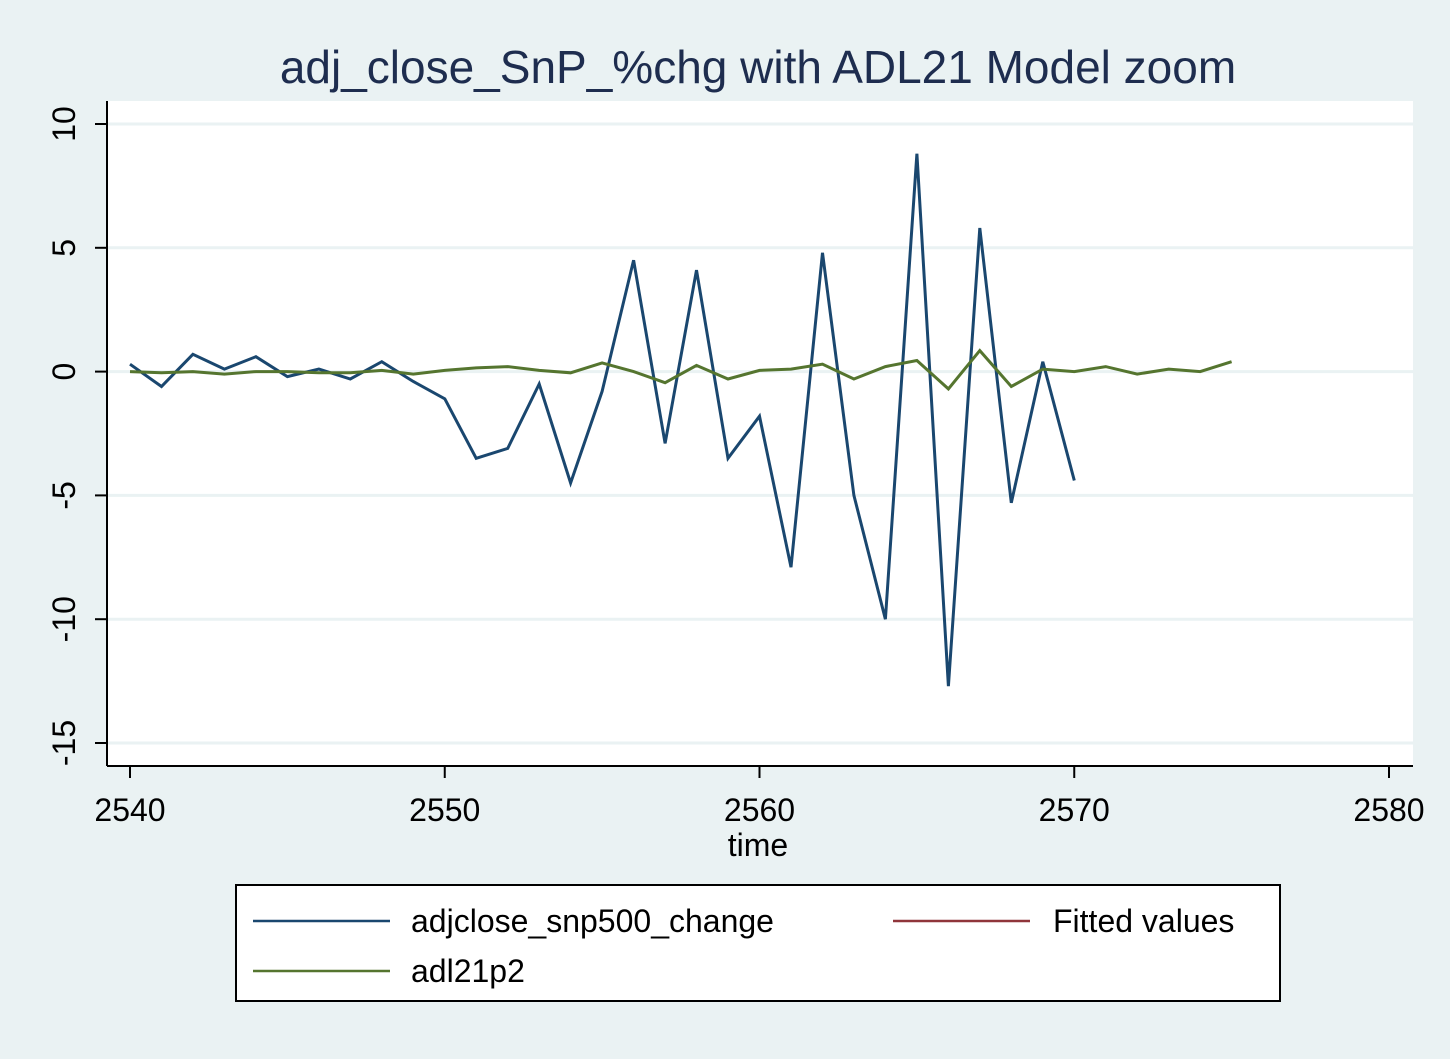  I want to click on legend-label-adjclose-snp500-change: adjclose_snp500_change, so click(592, 921).